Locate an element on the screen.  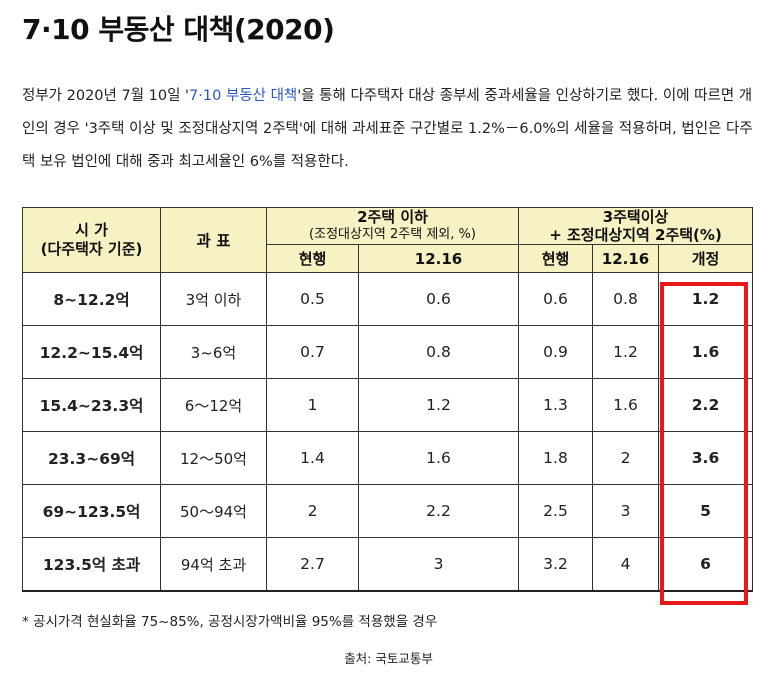
g1-current-header: 현행 is located at coordinates (312, 258).